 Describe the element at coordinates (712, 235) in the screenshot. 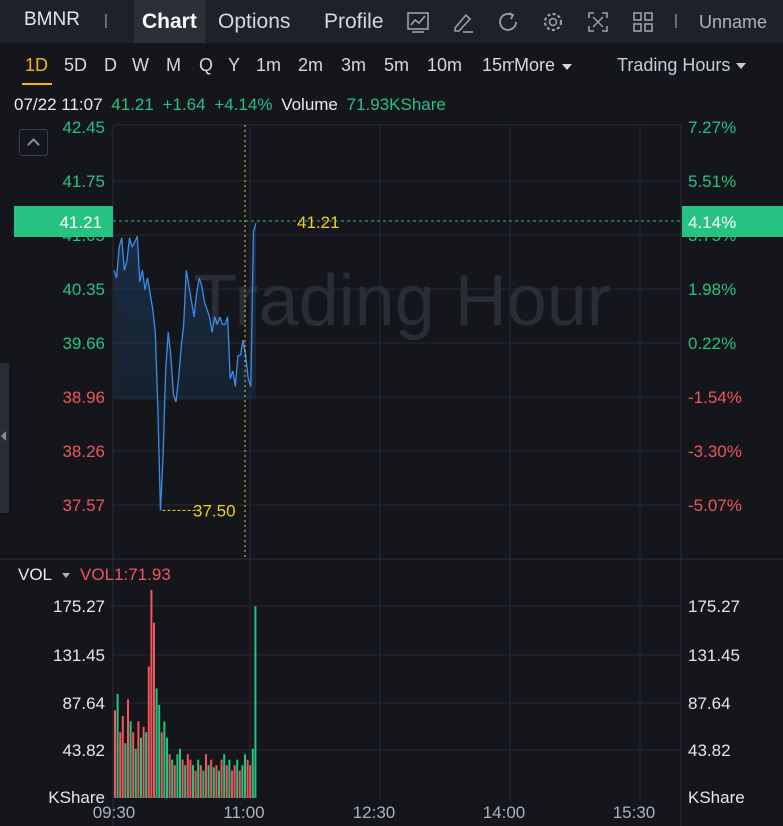

I see `pct-tick-label: 3.75%` at that location.